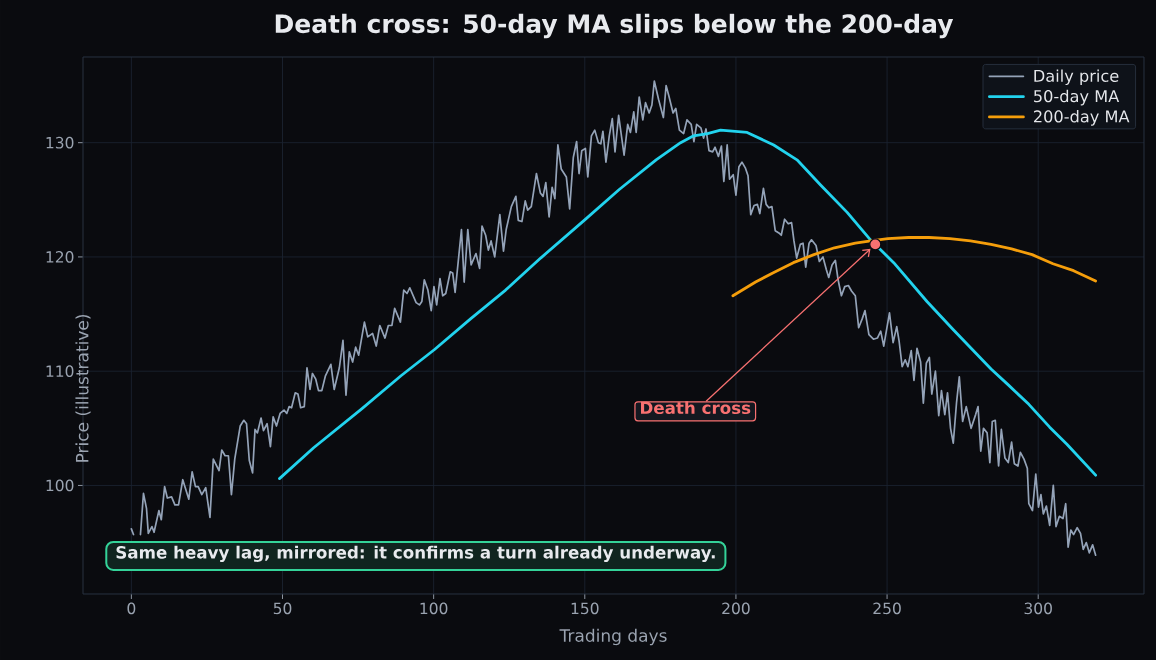 This screenshot has height=660, width=1156. I want to click on legend-label: Daily price, so click(1076, 77).